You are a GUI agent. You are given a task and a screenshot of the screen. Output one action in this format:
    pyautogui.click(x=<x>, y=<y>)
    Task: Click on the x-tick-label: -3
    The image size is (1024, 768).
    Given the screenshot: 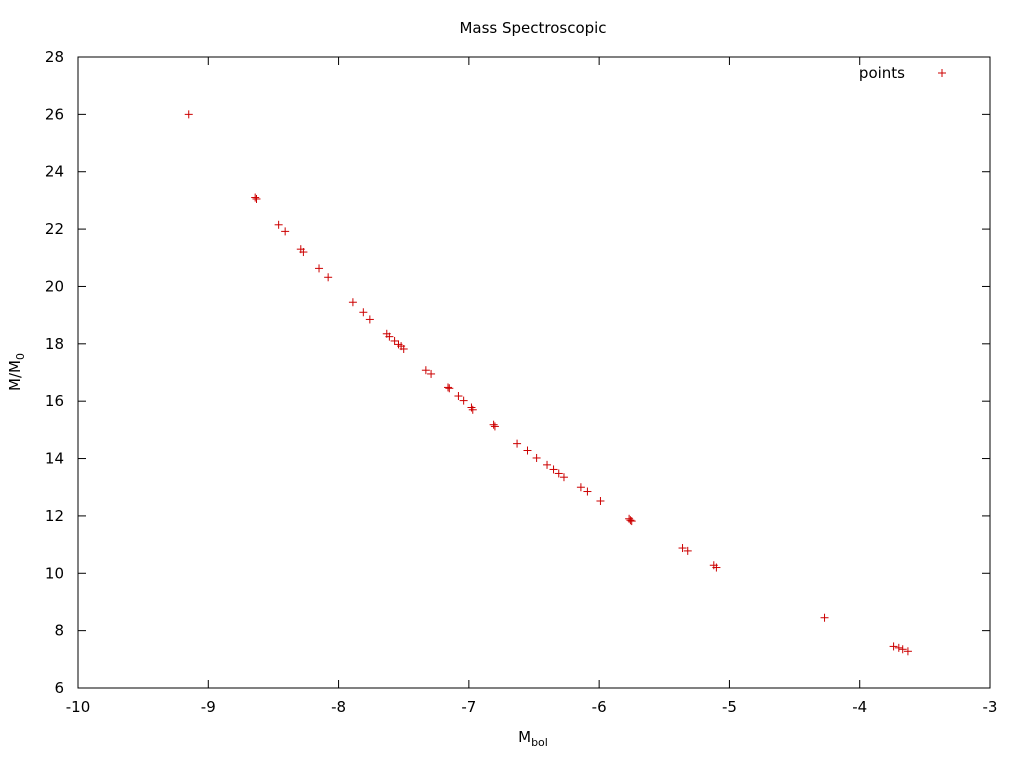 What is the action you would take?
    pyautogui.click(x=990, y=707)
    